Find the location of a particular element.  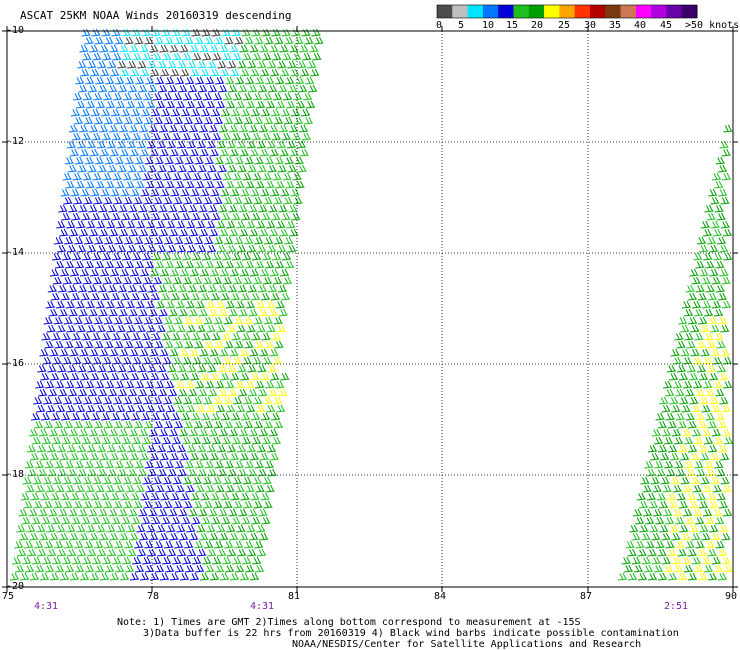

colorbar-swatch is located at coordinates (613, 11).